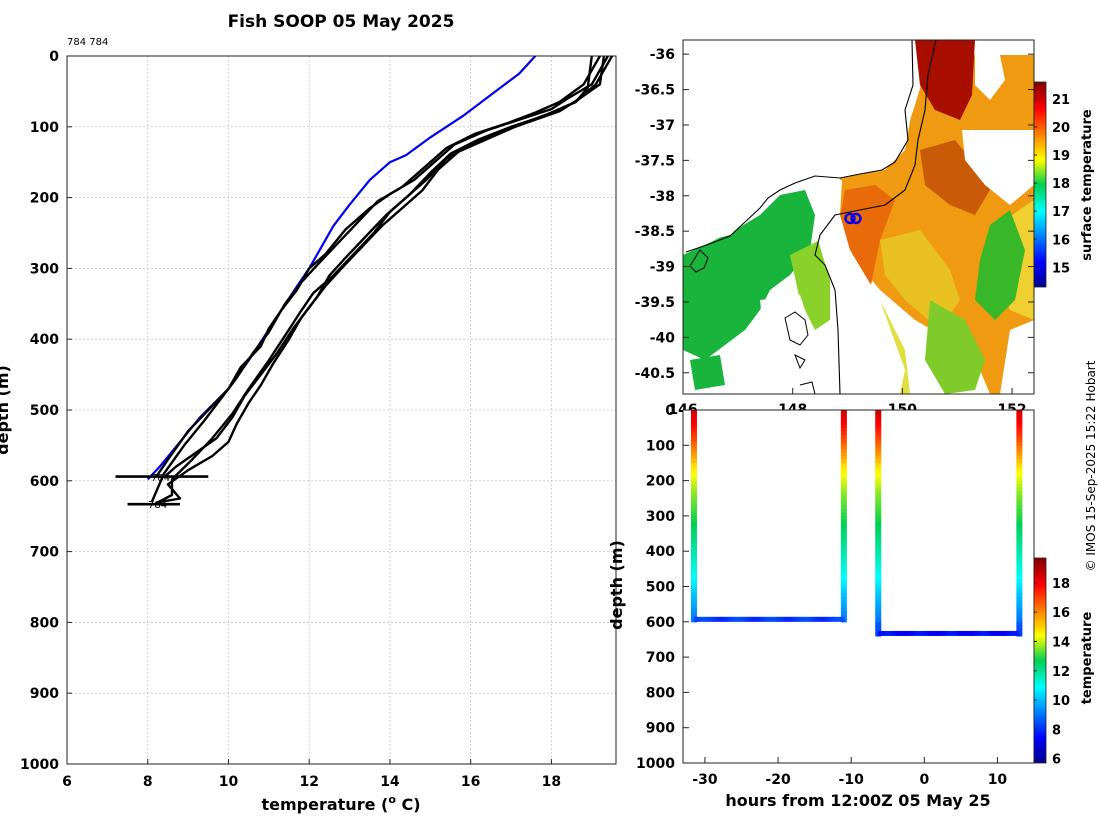 This screenshot has width=1100, height=820. What do you see at coordinates (924, 780) in the screenshot?
I see `section-x-tick-label: 0` at bounding box center [924, 780].